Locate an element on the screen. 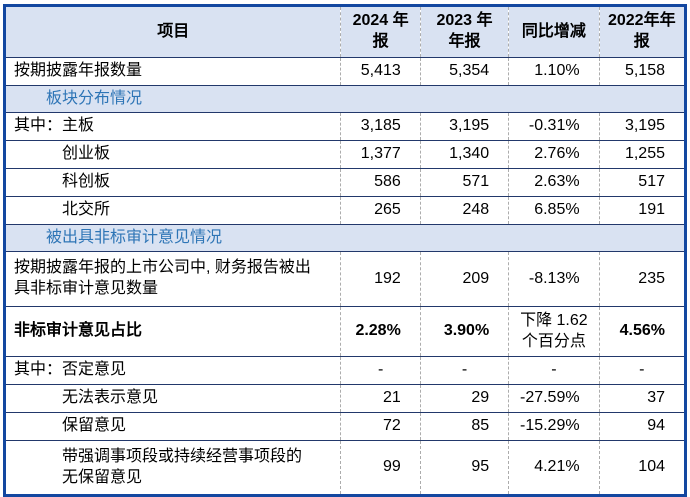  row-label: 科创板 is located at coordinates (172, 182).